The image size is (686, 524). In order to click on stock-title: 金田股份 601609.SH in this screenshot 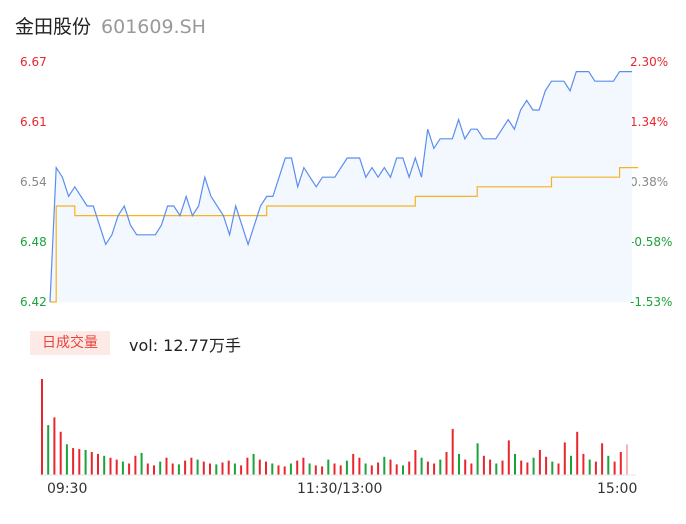, I will do `click(110, 25)`.